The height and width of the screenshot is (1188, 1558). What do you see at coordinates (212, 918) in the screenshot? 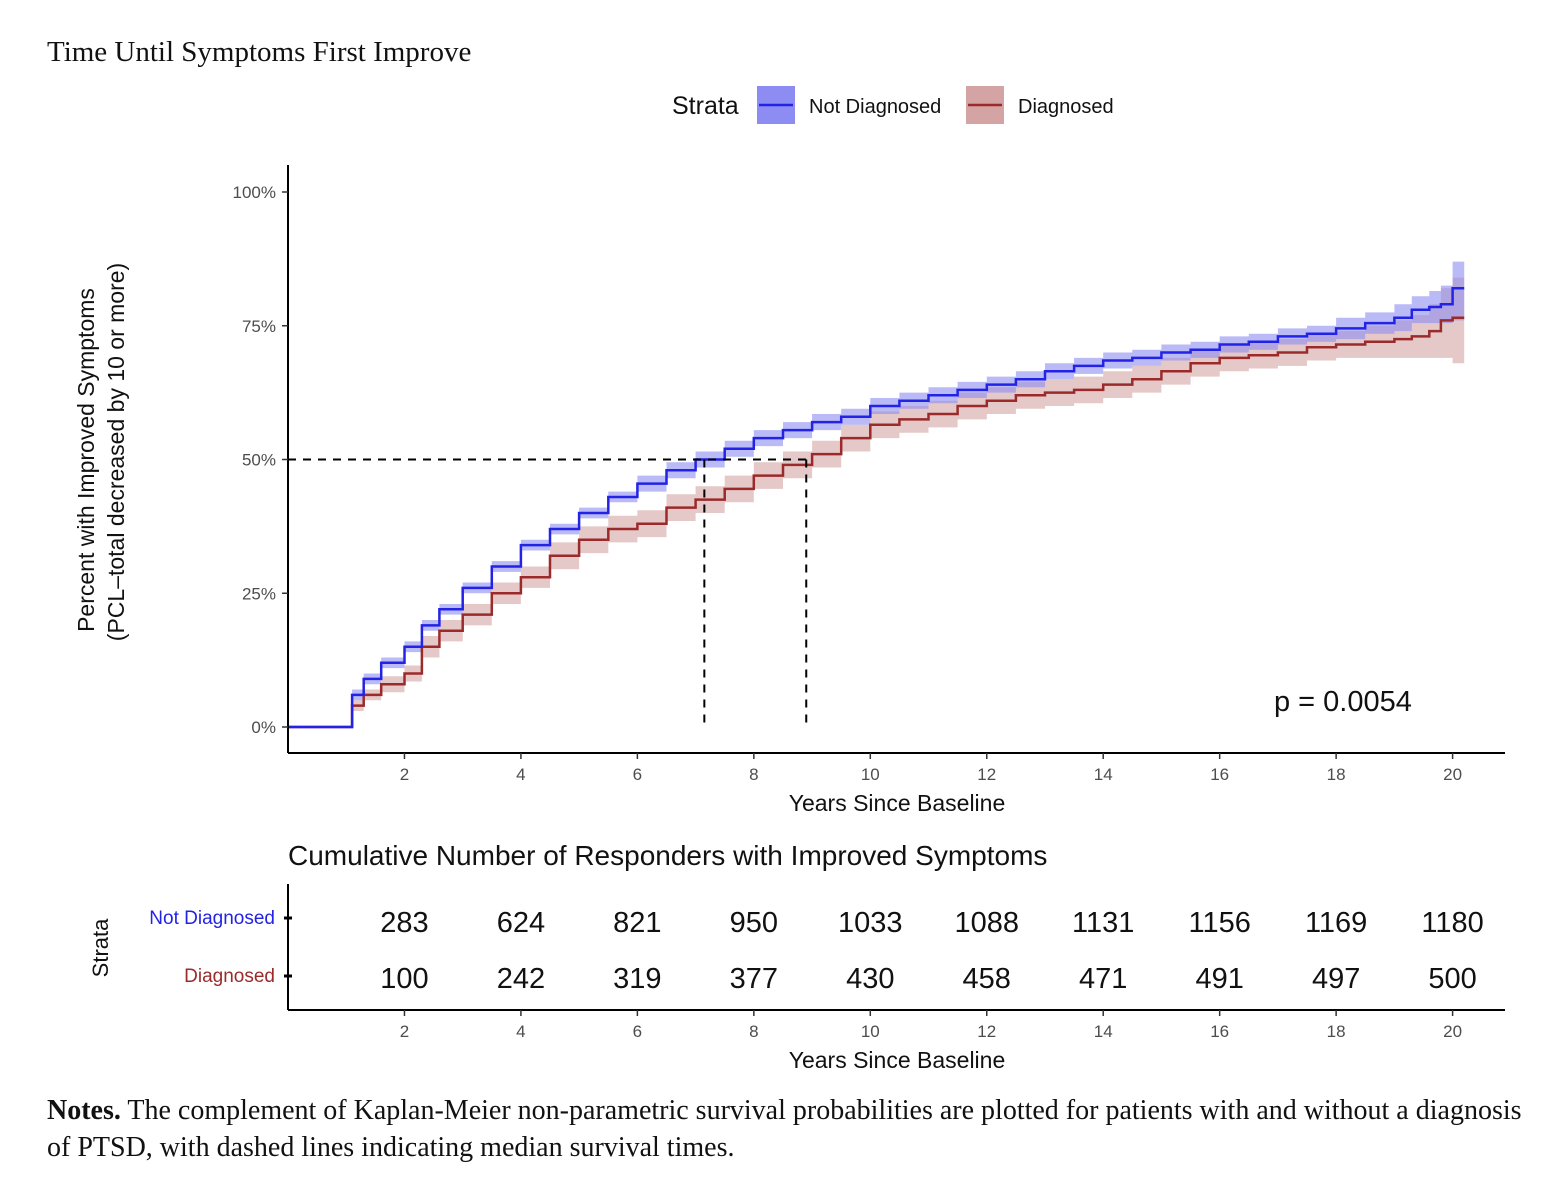
I see `risk-table-row-label-not-diagnosed: Not Diagnosed` at bounding box center [212, 918].